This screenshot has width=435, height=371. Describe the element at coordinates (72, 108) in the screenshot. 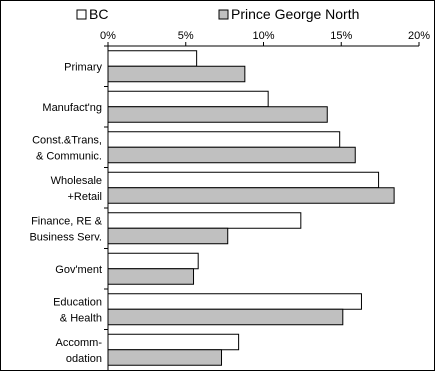

I see `category-label: Manufact'ng` at that location.